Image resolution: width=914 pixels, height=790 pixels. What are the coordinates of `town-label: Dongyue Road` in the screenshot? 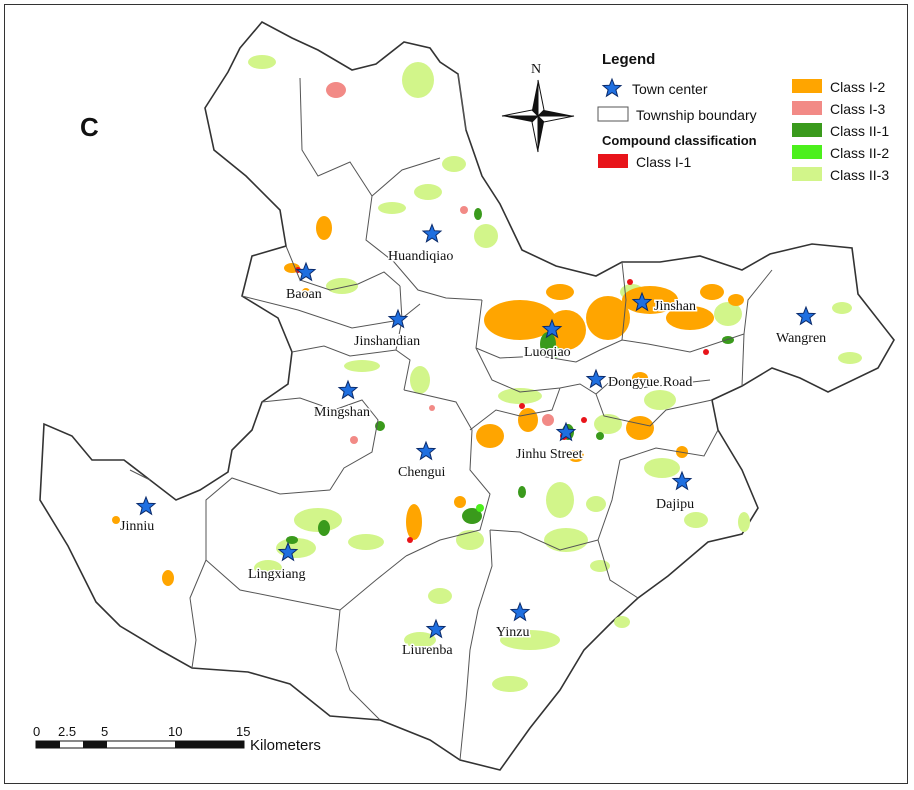 It's located at (650, 382).